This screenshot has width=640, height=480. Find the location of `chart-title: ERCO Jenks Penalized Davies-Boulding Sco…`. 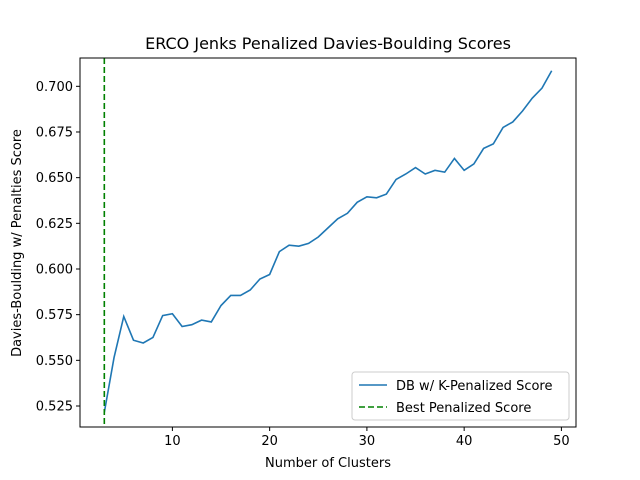

chart-title: ERCO Jenks Penalized Davies-Boulding Sco… is located at coordinates (328, 43).